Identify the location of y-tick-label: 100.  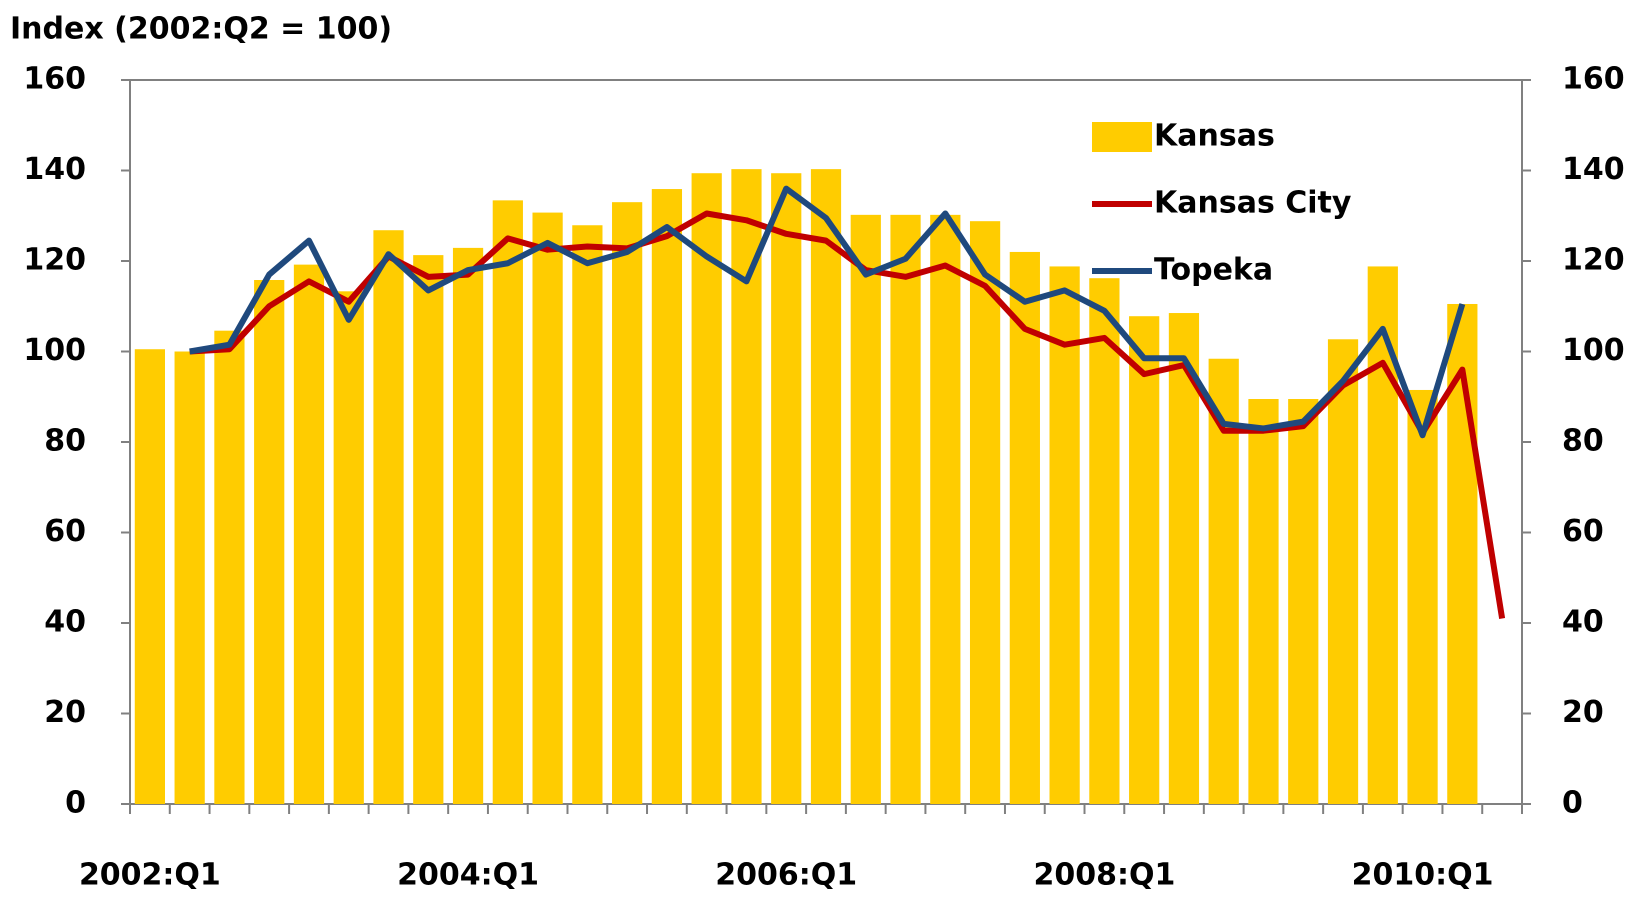
(54, 350).